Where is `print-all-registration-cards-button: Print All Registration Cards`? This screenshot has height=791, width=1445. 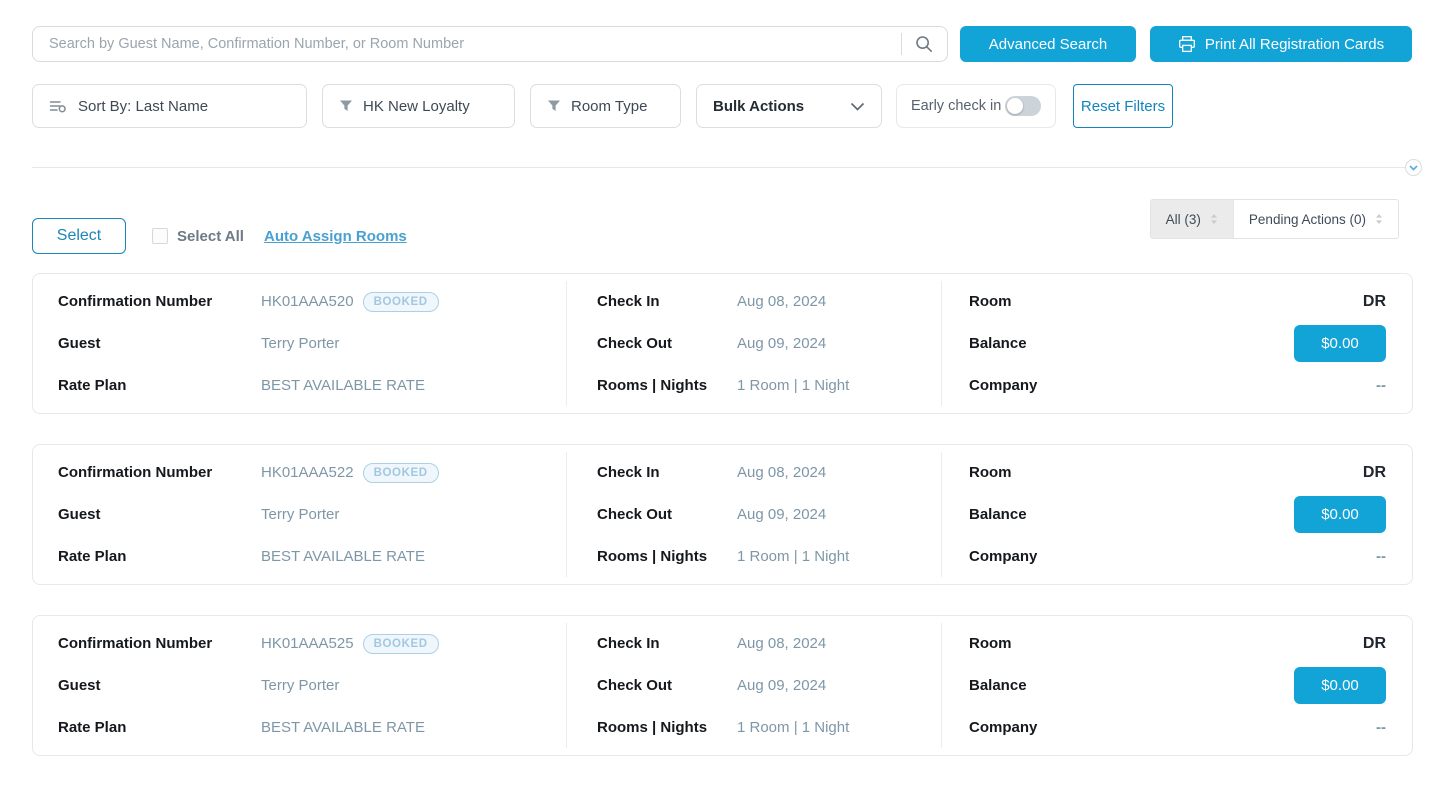
print-all-registration-cards-button: Print All Registration Cards is located at coordinates (1281, 44).